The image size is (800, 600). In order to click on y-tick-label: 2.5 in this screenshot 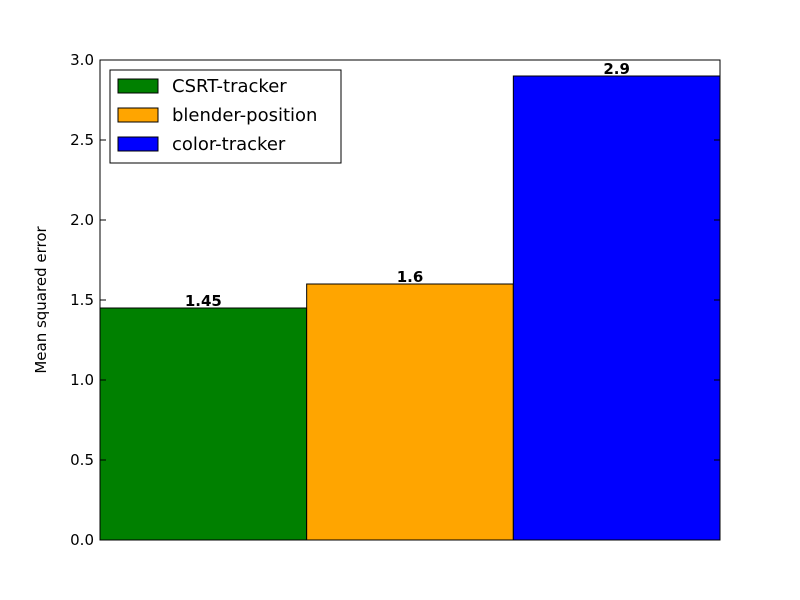, I will do `click(82, 140)`.